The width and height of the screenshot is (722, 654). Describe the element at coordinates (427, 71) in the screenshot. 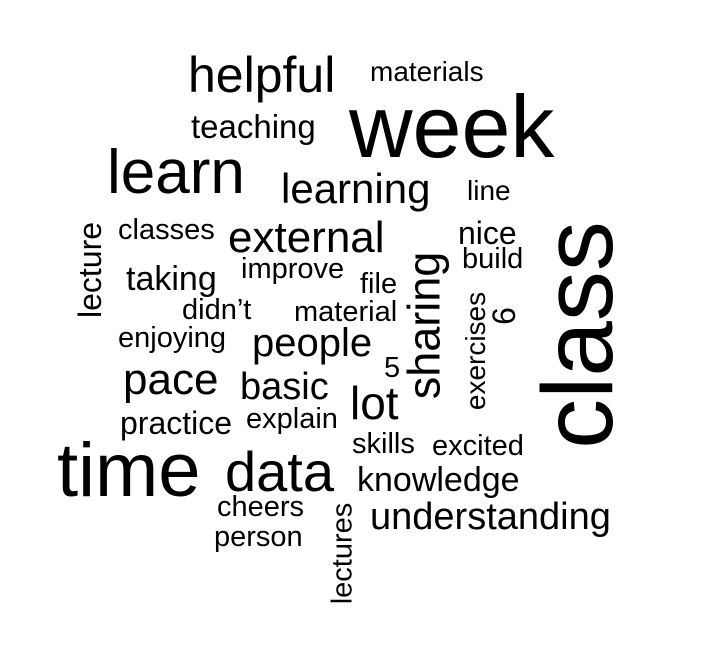

I see `word-materials: materials` at that location.